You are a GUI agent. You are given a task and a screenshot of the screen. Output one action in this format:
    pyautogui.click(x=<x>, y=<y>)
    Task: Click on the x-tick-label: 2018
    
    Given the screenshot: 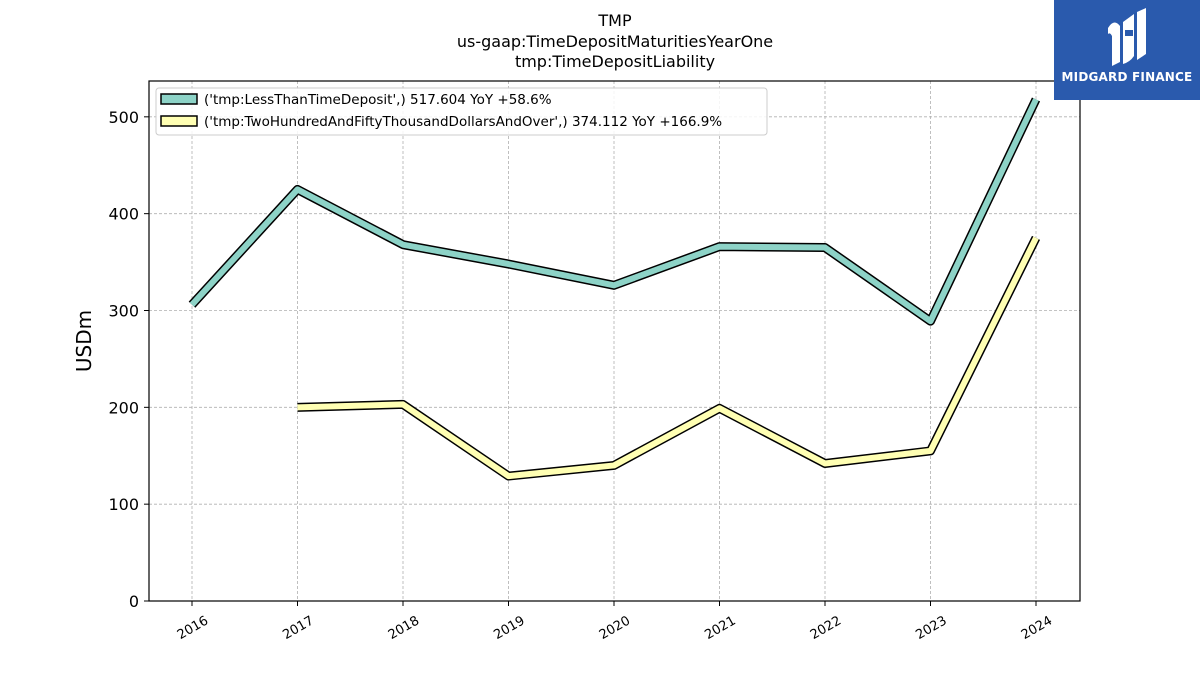 What is the action you would take?
    pyautogui.click(x=404, y=628)
    